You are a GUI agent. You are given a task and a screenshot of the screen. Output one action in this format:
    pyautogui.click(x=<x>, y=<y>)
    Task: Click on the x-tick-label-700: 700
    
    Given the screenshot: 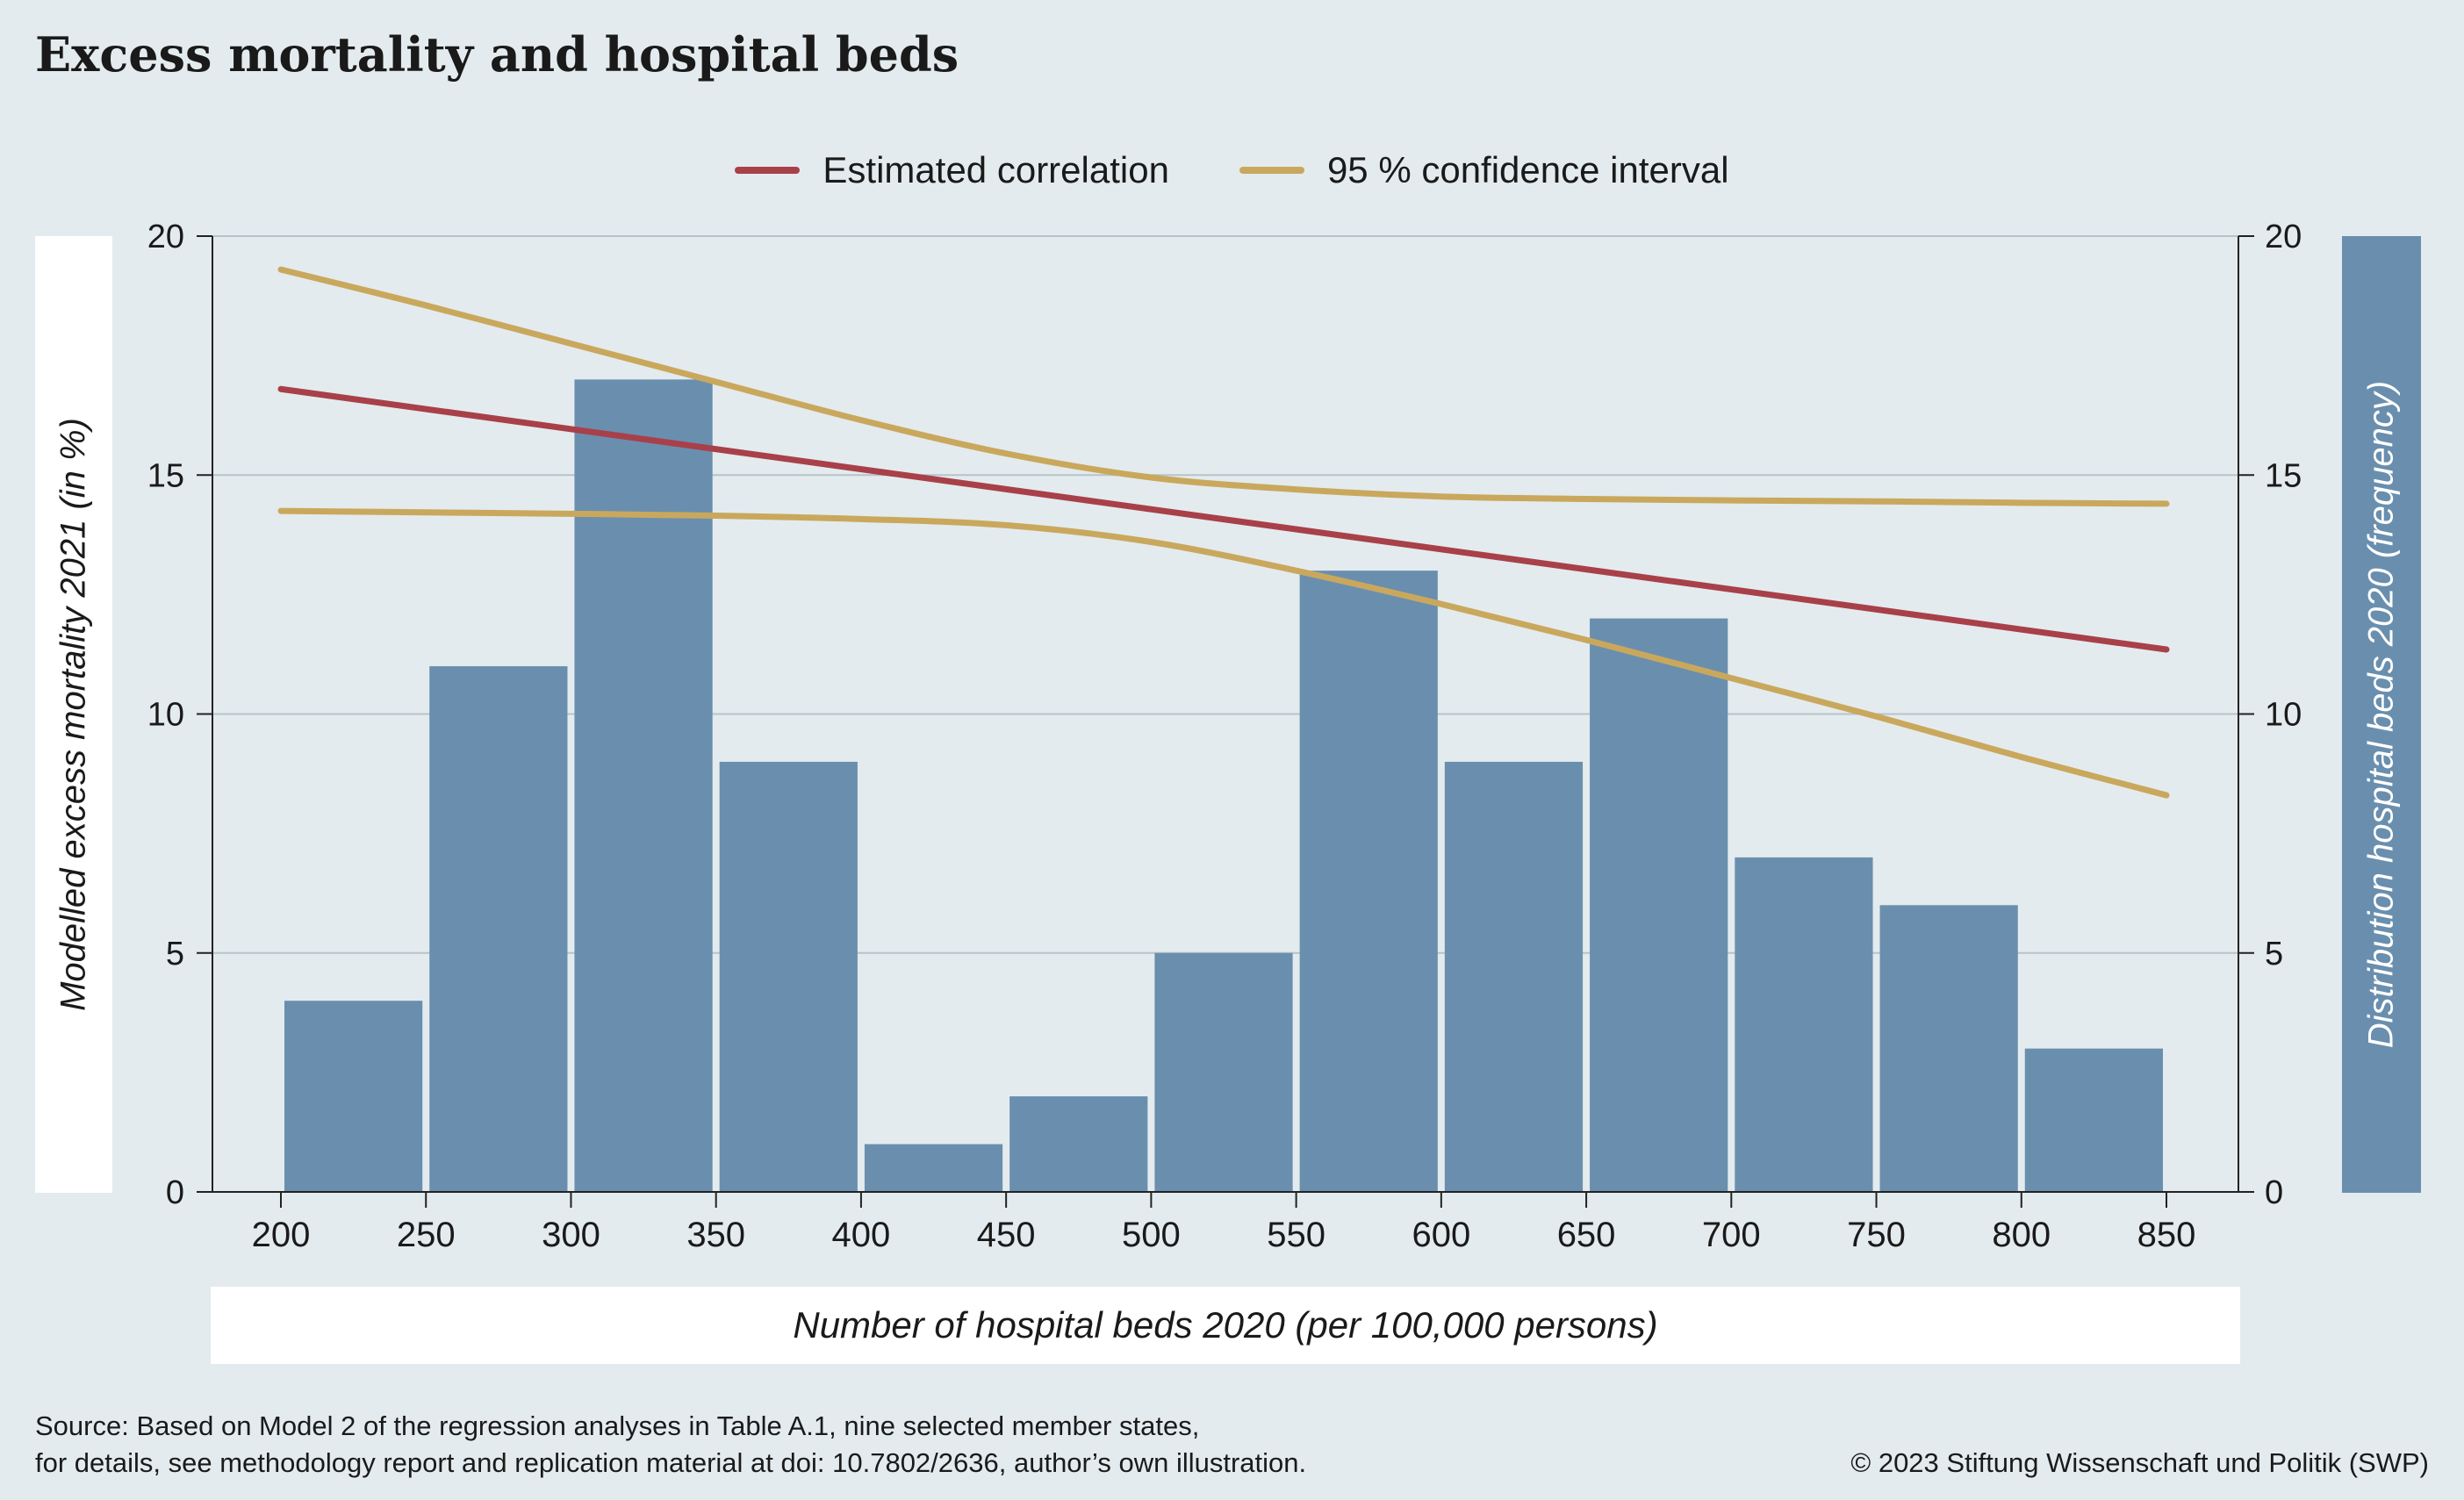 What is the action you would take?
    pyautogui.click(x=1731, y=1235)
    